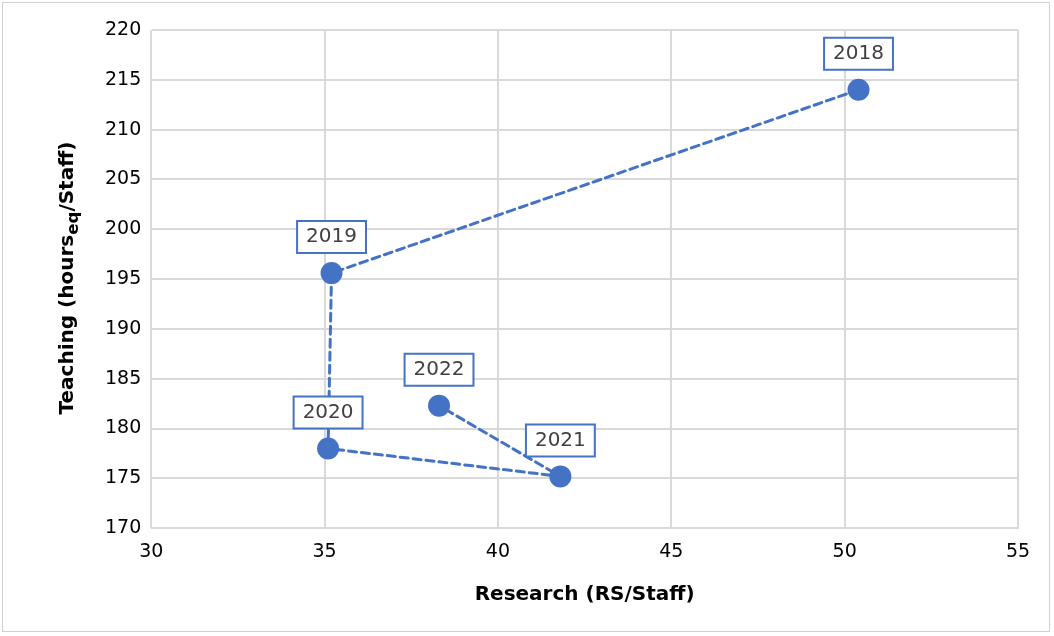 The height and width of the screenshot is (636, 1054). I want to click on x-tick-label: 45, so click(671, 549).